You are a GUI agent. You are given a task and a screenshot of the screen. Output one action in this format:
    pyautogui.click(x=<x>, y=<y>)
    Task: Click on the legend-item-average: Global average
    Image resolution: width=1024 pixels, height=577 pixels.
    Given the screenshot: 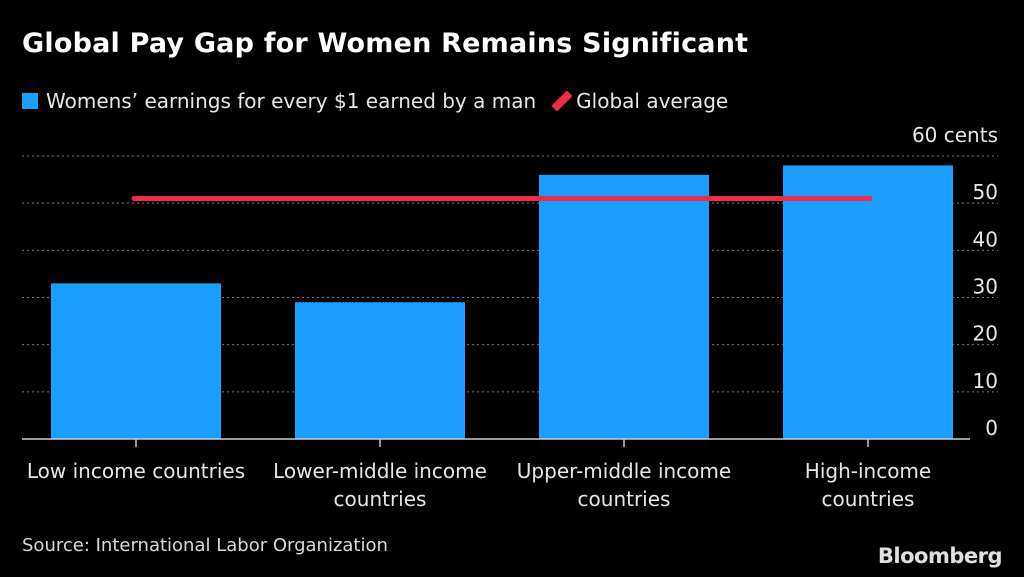 What is the action you would take?
    pyautogui.click(x=640, y=101)
    